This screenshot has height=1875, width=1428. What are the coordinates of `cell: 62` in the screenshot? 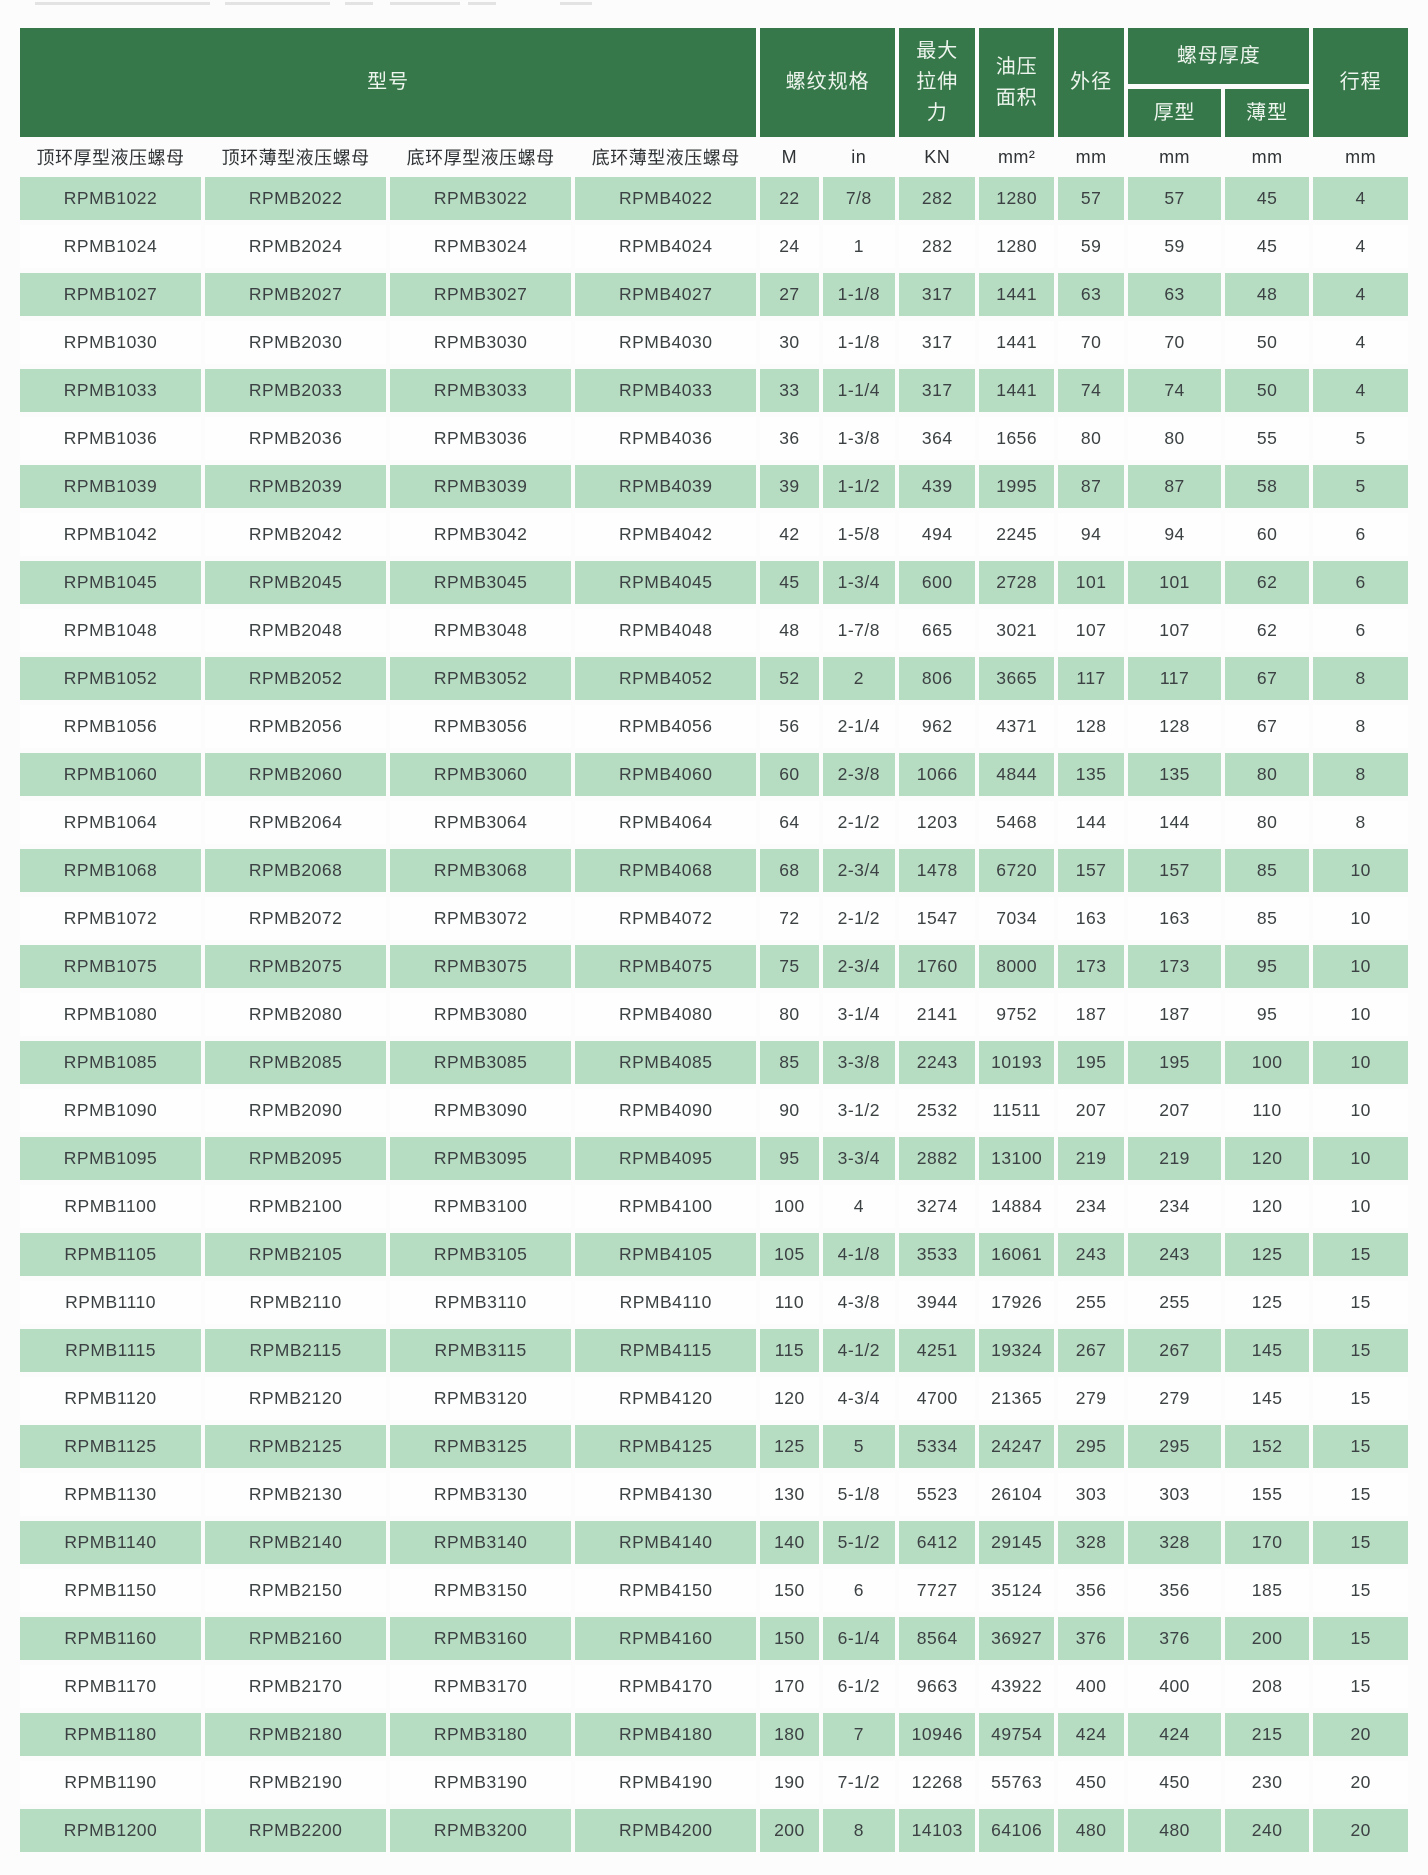 It's located at (1267, 630).